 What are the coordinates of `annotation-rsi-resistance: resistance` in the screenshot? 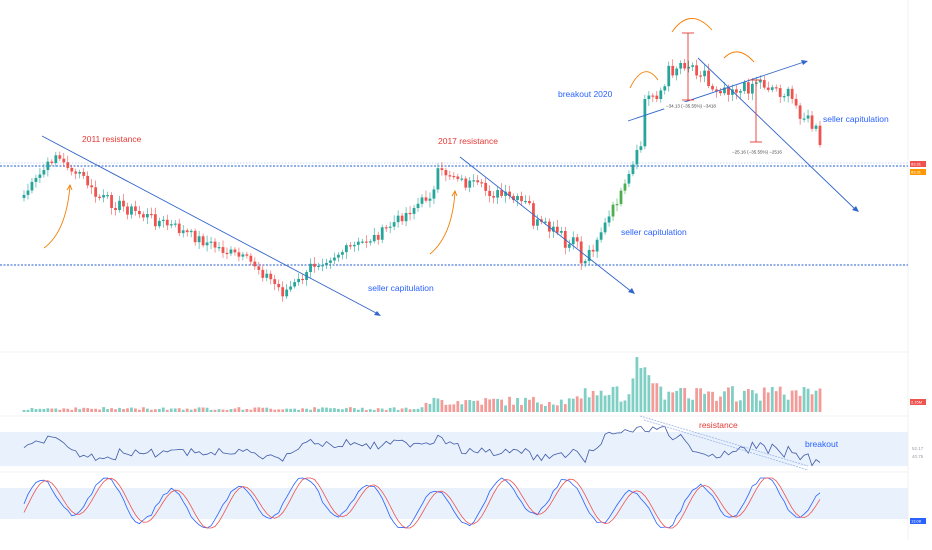 It's located at (718, 425).